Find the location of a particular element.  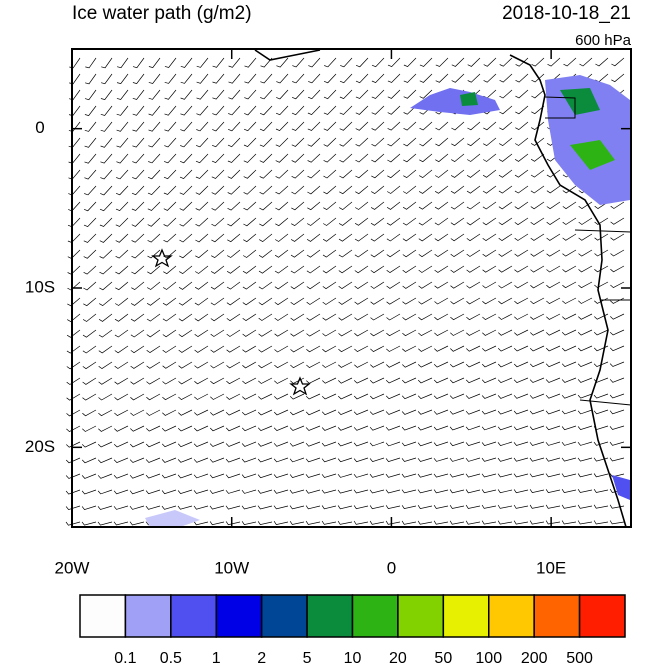

colorbar-label: 500 is located at coordinates (579, 658).